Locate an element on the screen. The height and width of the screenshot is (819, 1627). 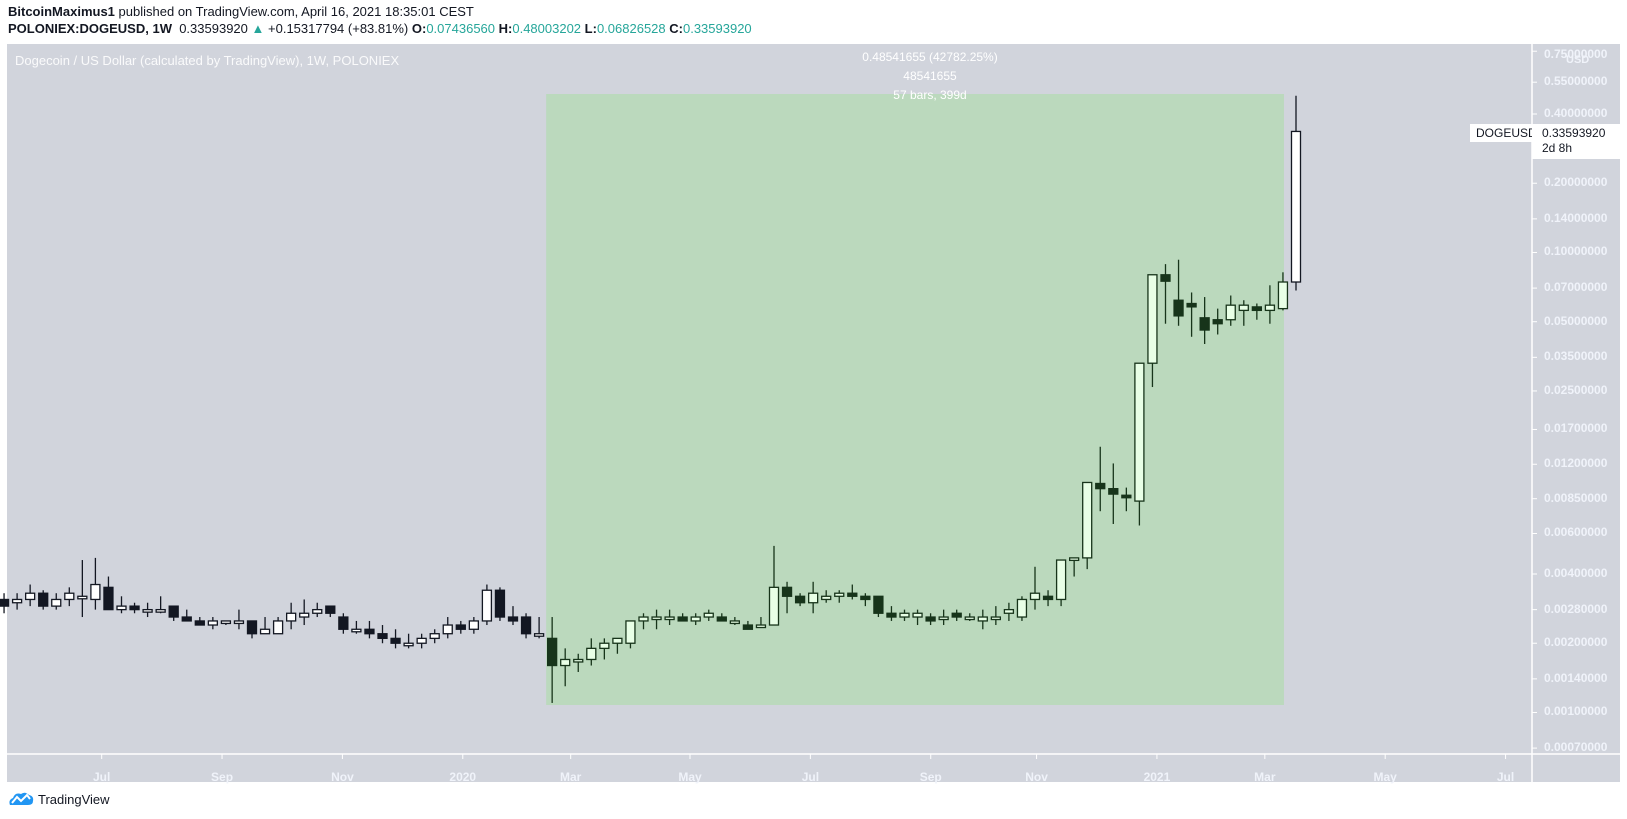
price-tick-label: 0.75000000 is located at coordinates (1576, 54).